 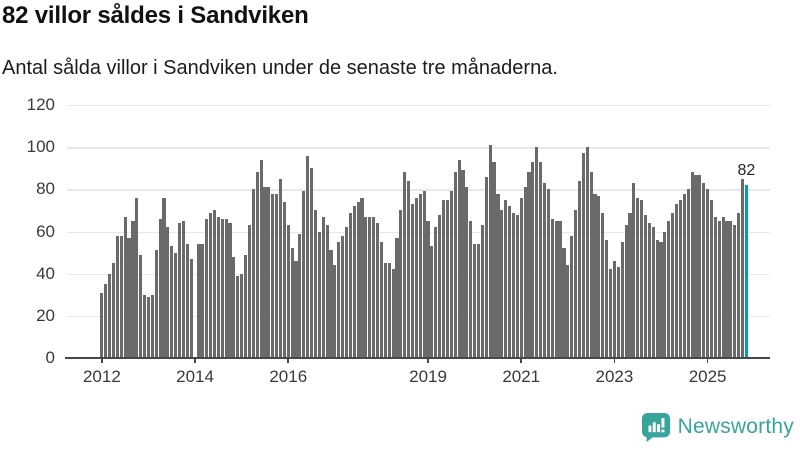 What do you see at coordinates (155, 15) in the screenshot?
I see `page-title: 82 villor såldes i Sandviken` at bounding box center [155, 15].